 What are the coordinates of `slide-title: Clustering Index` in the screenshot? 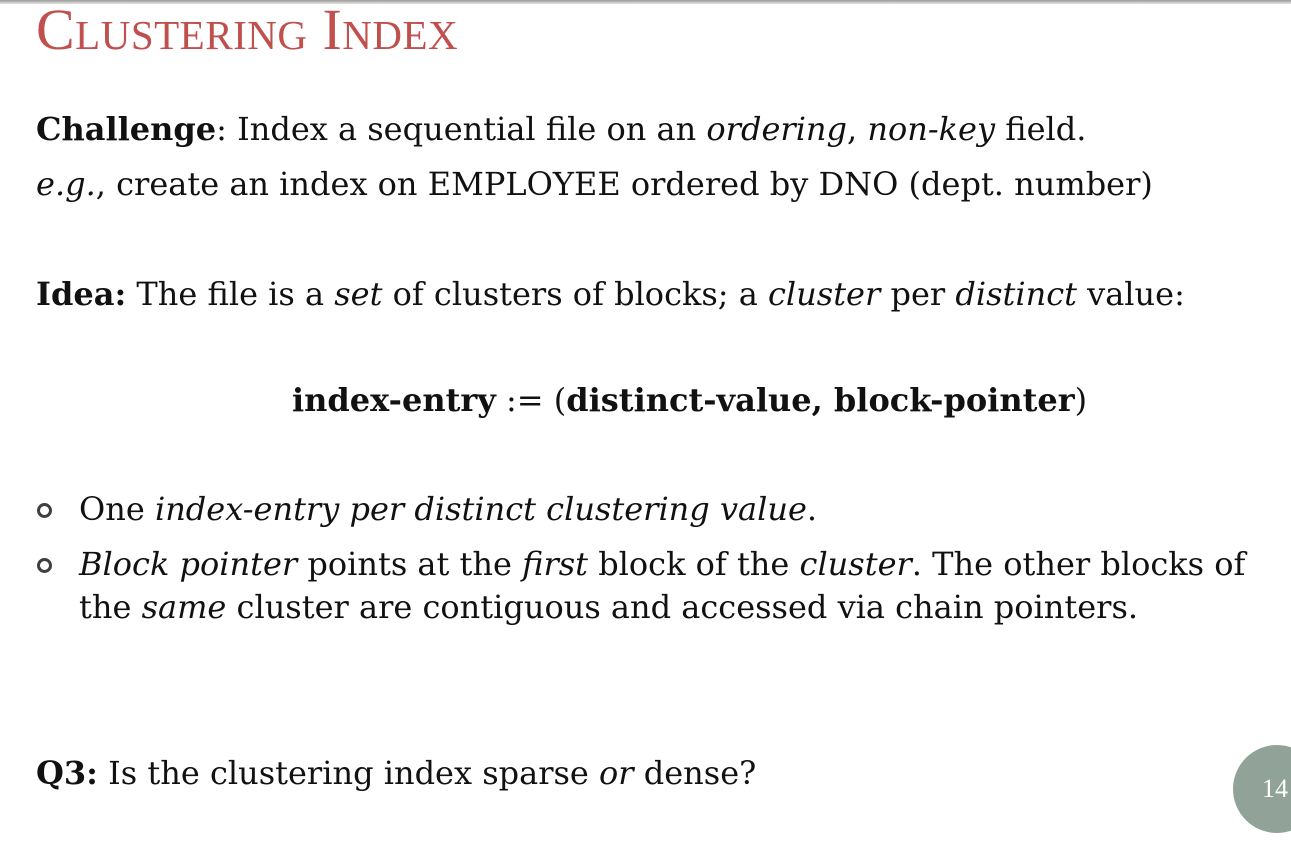 It's located at (247, 31).